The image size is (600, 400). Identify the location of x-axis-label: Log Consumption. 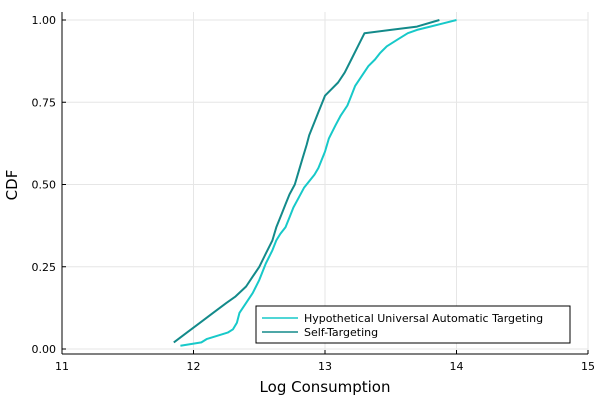
(325, 387).